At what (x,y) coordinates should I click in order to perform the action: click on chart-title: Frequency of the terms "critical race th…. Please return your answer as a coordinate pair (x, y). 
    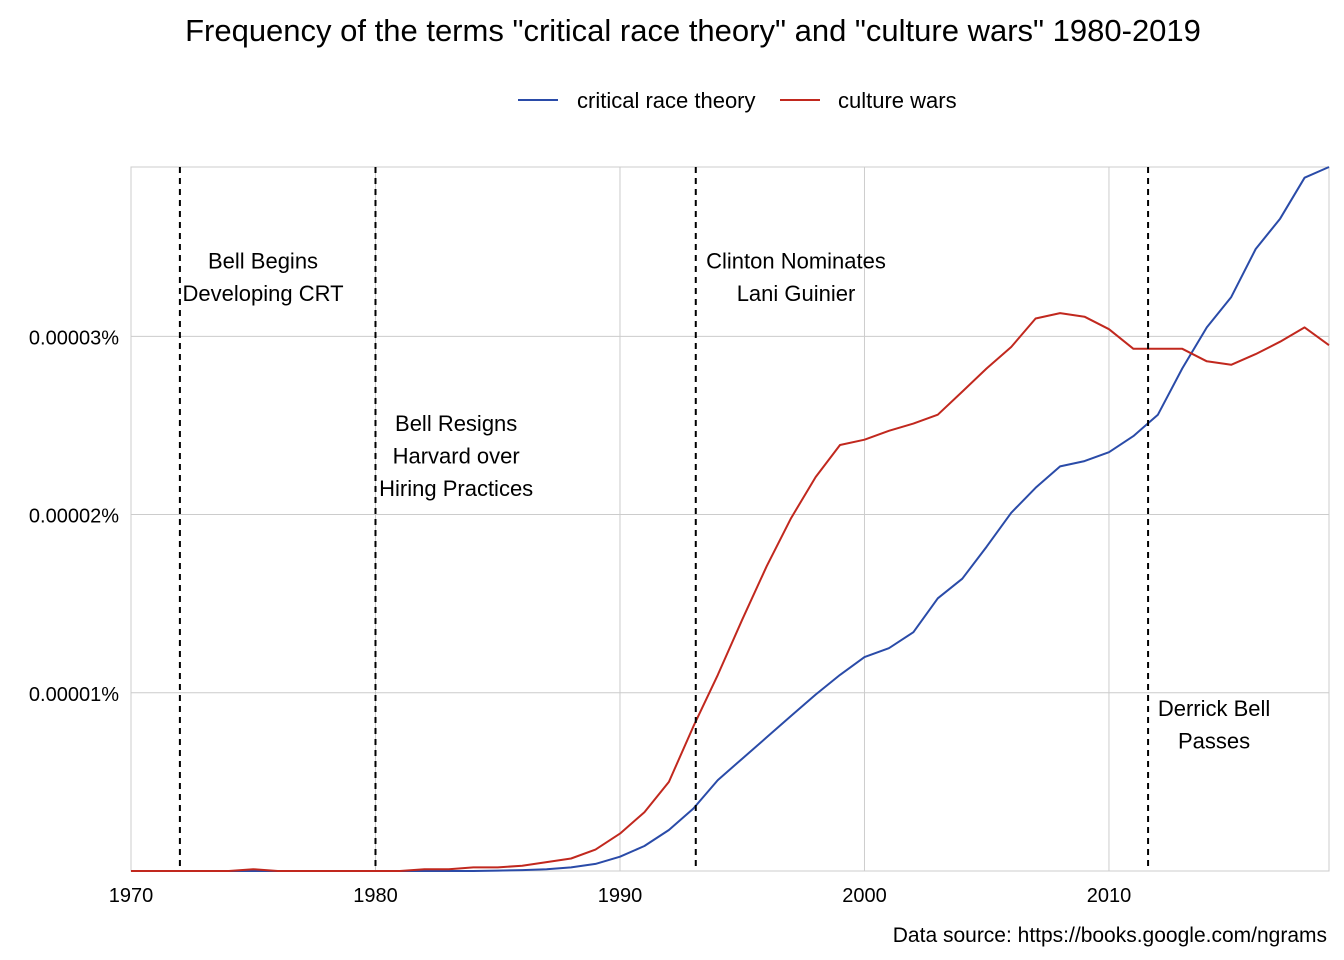
    Looking at the image, I should click on (693, 30).